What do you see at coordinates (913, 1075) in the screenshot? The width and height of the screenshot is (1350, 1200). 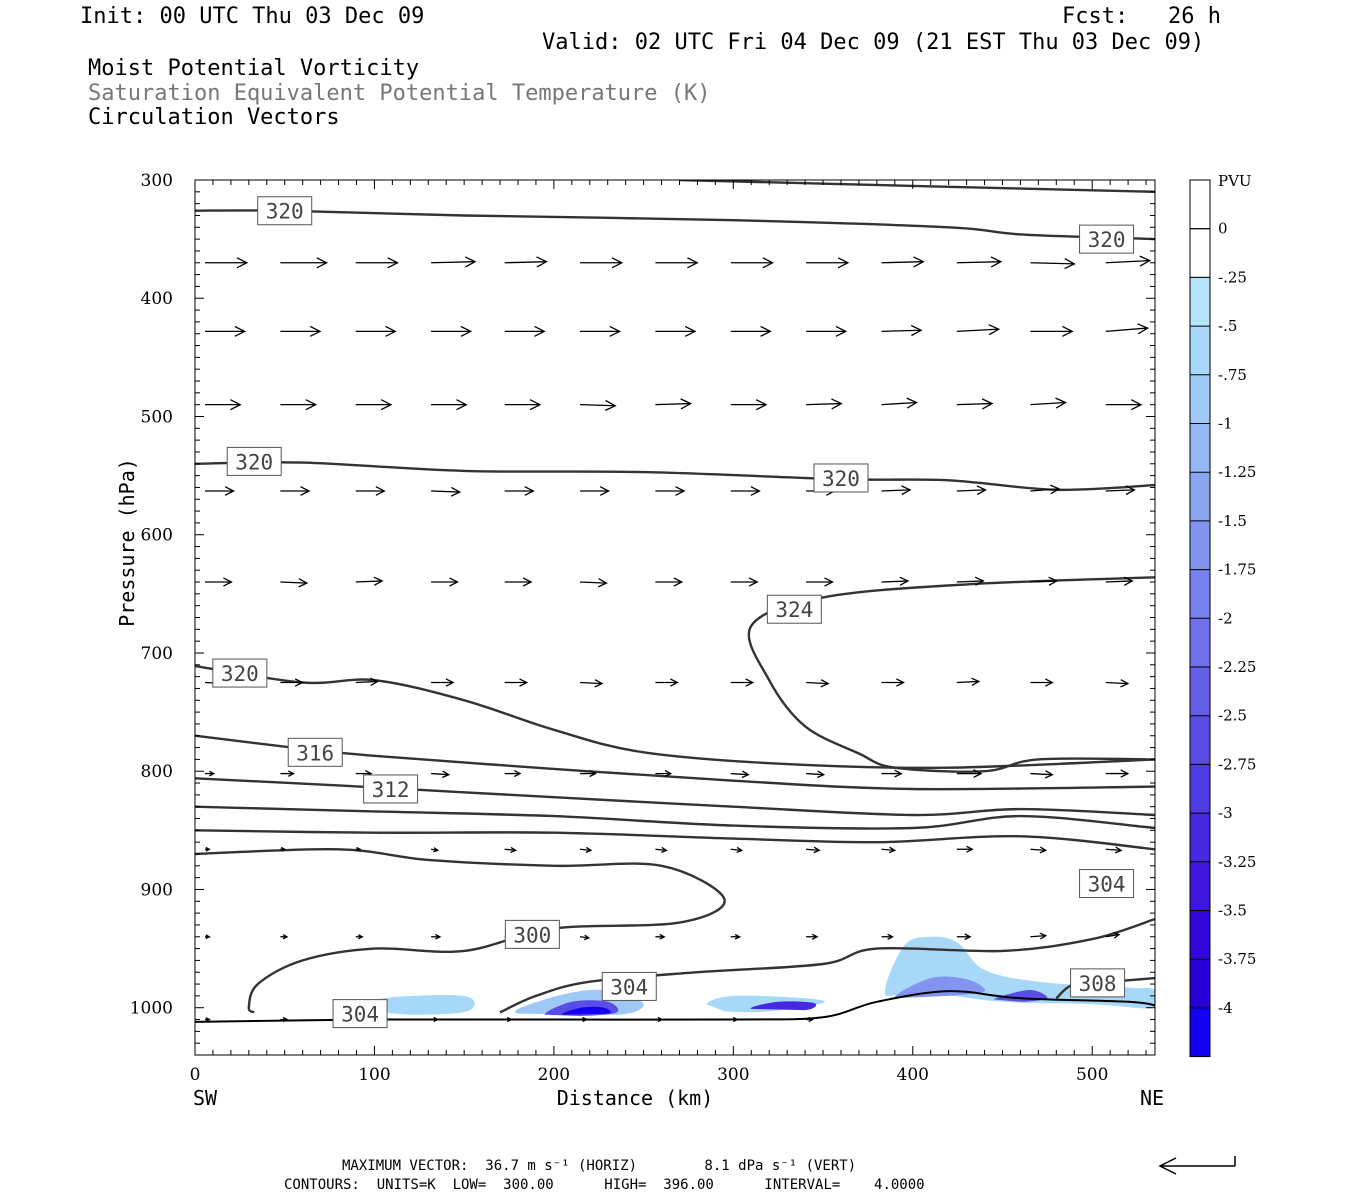 I see `x-tick-label: 400` at bounding box center [913, 1075].